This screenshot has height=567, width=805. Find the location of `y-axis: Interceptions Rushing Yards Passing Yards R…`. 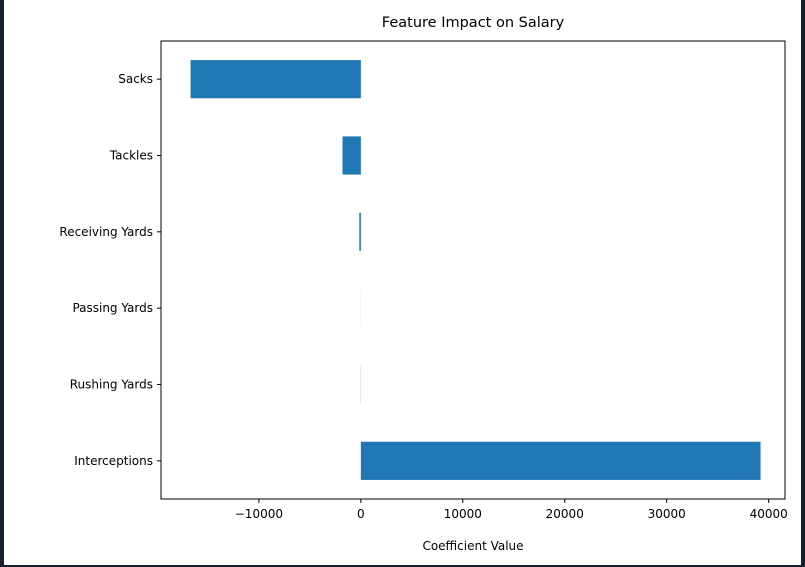

y-axis: Interceptions Rushing Yards Passing Yards R… is located at coordinates (110, 270).